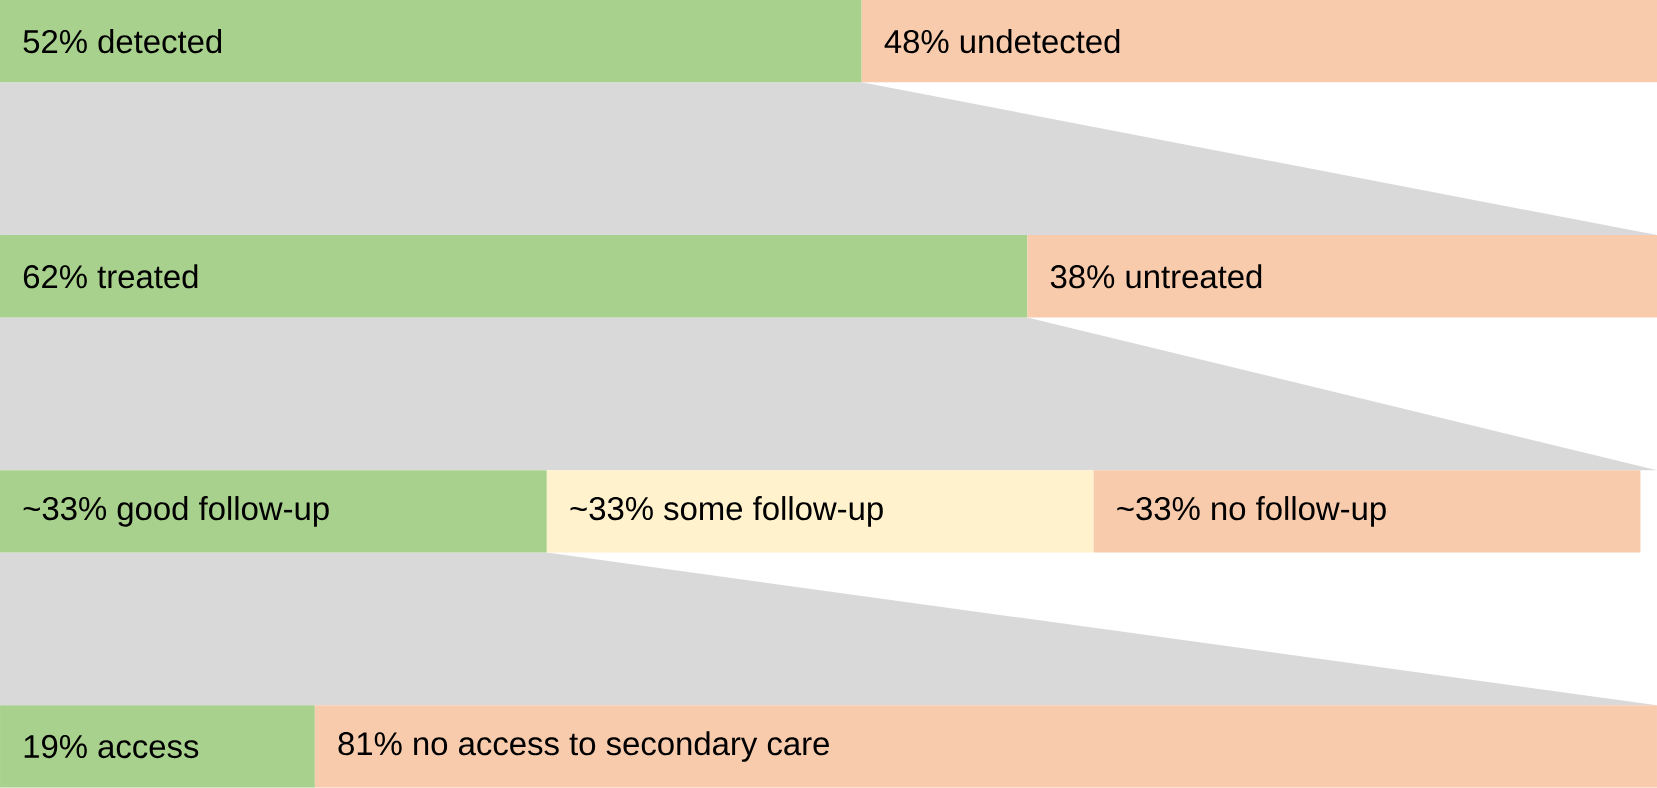  Describe the element at coordinates (110, 276) in the screenshot. I see `data-label: 62% treated` at that location.